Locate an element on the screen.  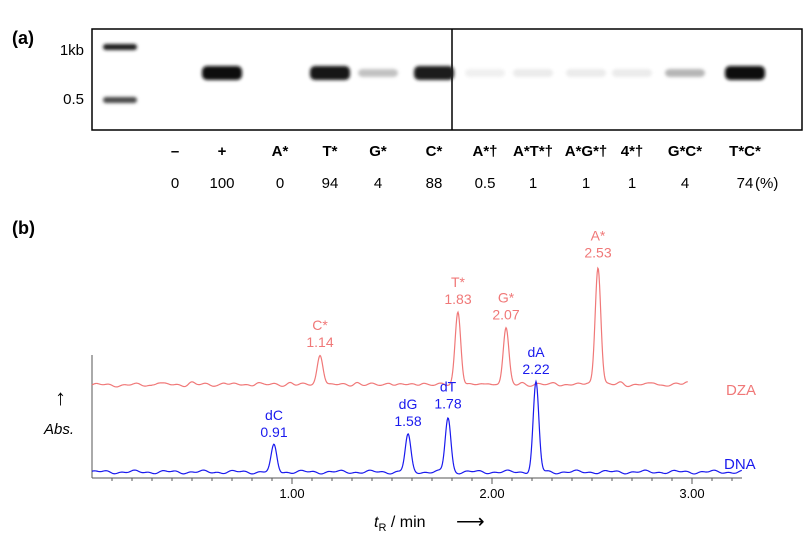
ladder-band-1kb is located at coordinates (120, 47).